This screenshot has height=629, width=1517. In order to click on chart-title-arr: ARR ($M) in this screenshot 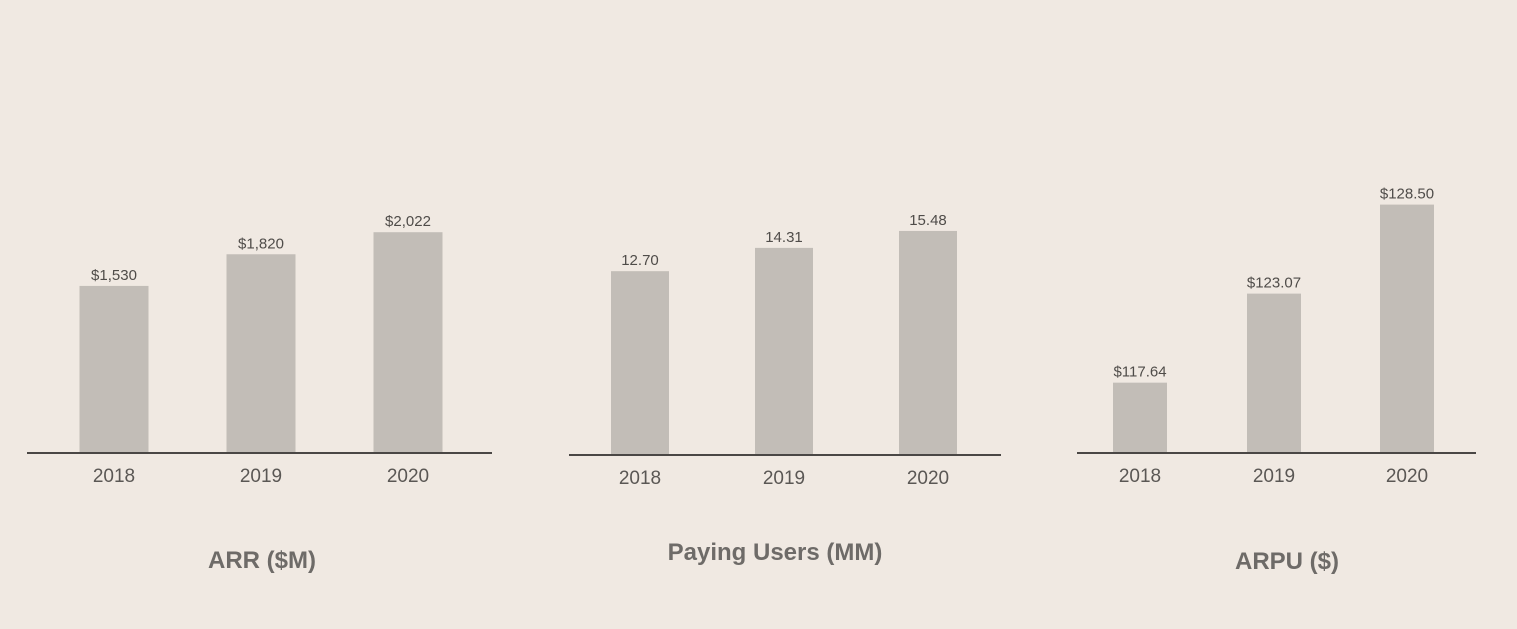, I will do `click(262, 560)`.